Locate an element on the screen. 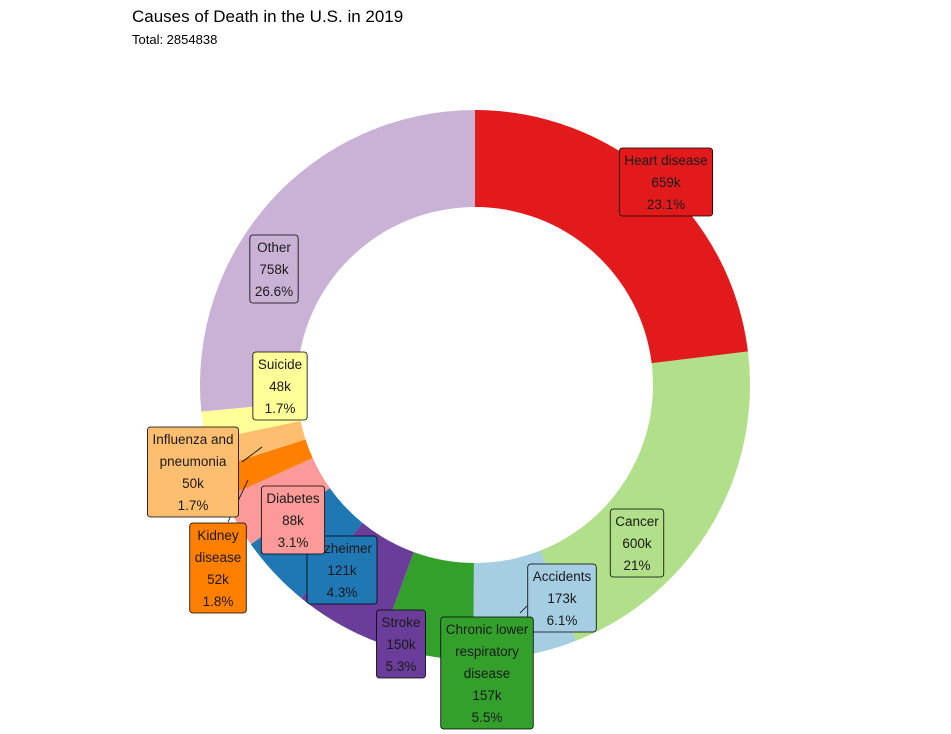 The image size is (951, 734). label-name: Diabetes is located at coordinates (293, 498).